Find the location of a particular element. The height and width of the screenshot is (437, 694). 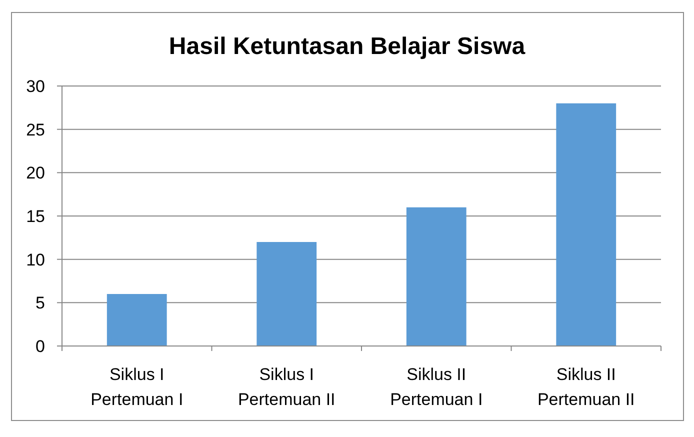

x-tick-label: Siklus II Pertemuan I is located at coordinates (436, 387).